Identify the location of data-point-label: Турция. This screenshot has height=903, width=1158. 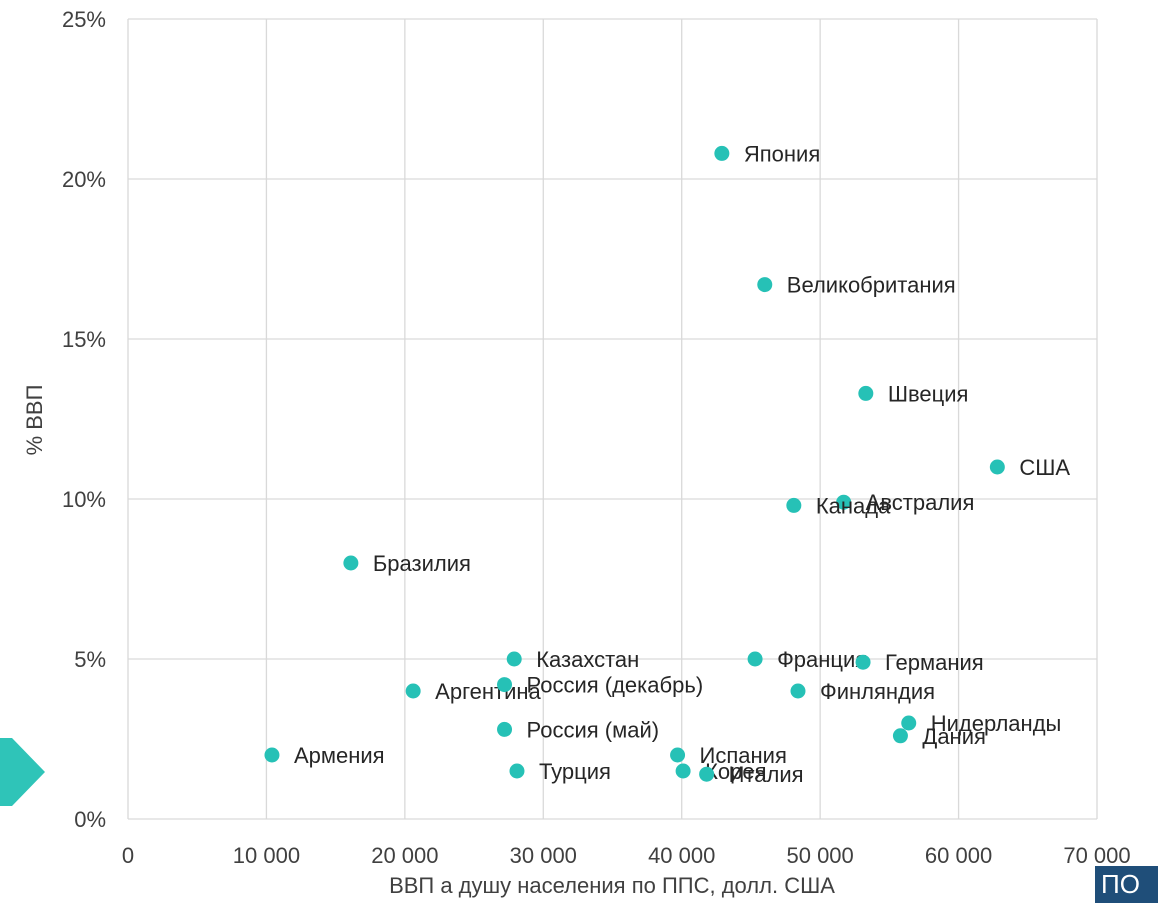
(575, 771).